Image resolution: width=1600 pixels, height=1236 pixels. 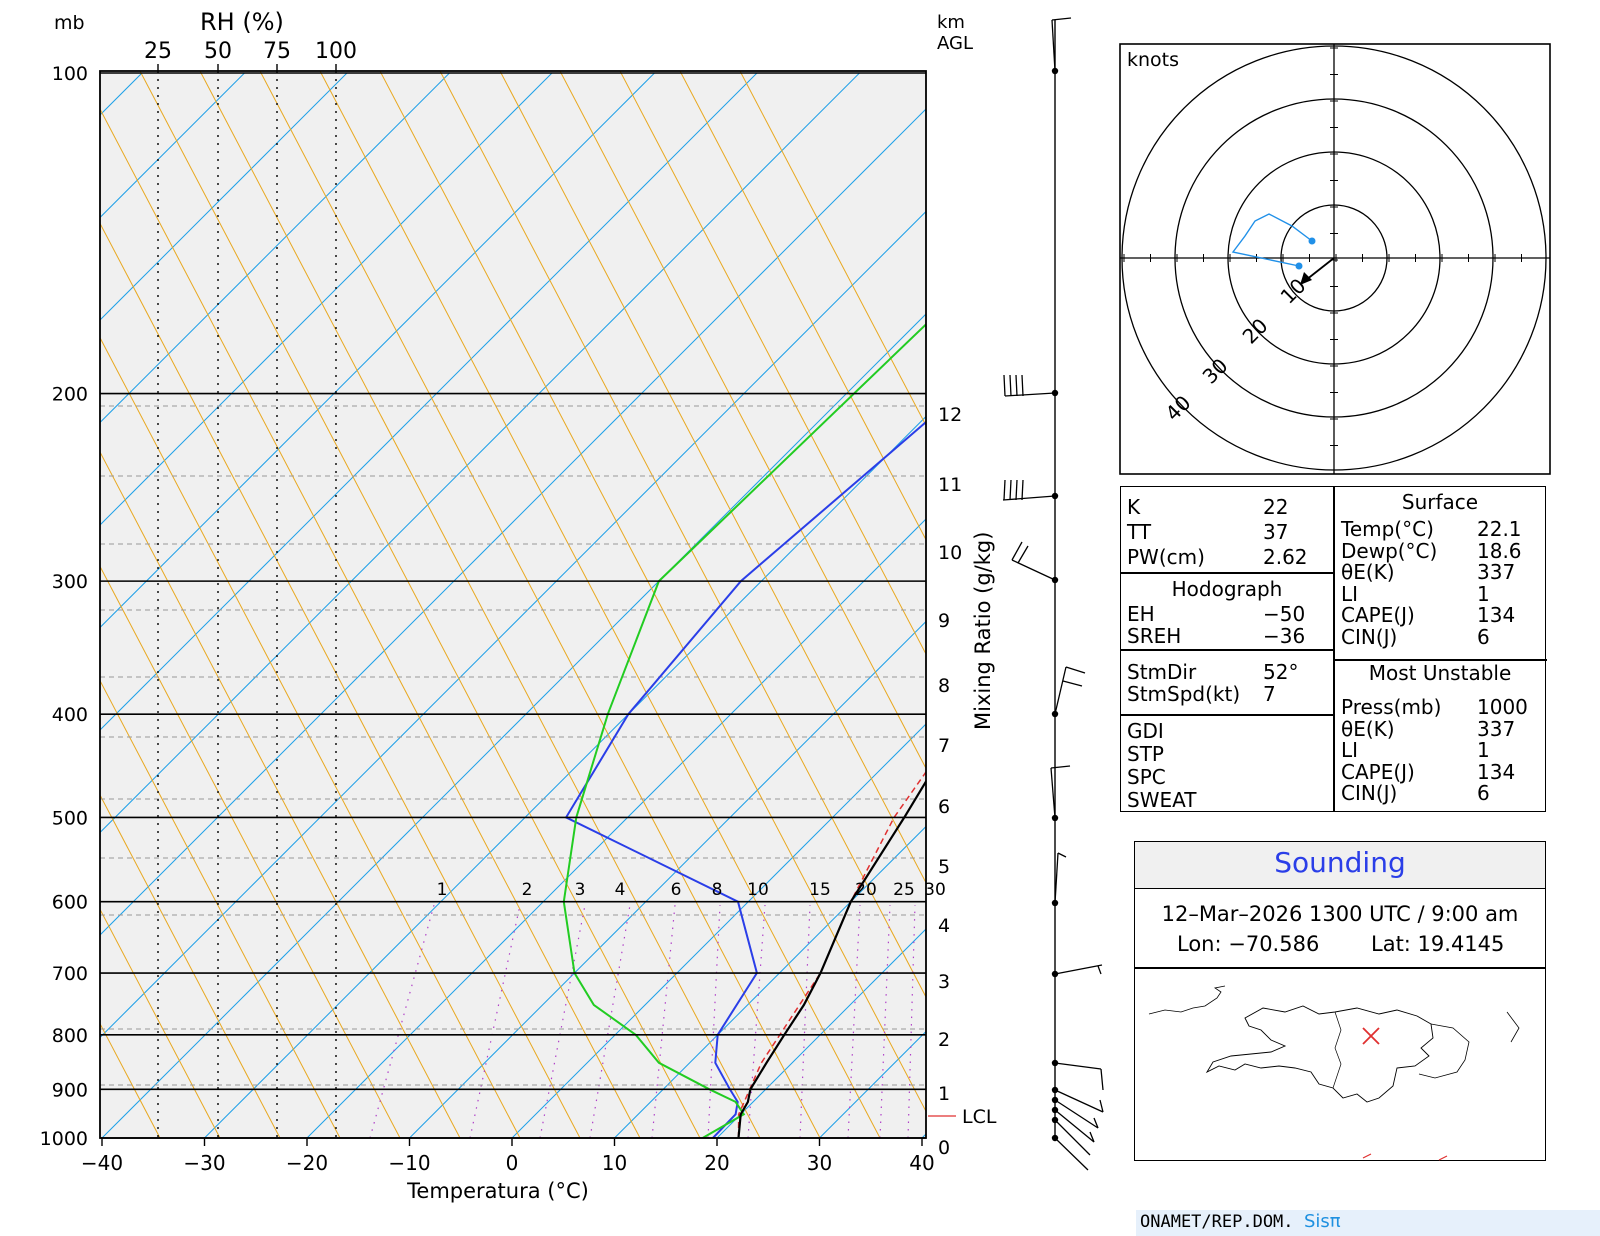 What do you see at coordinates (951, 22) in the screenshot?
I see `km-unit-label: km` at bounding box center [951, 22].